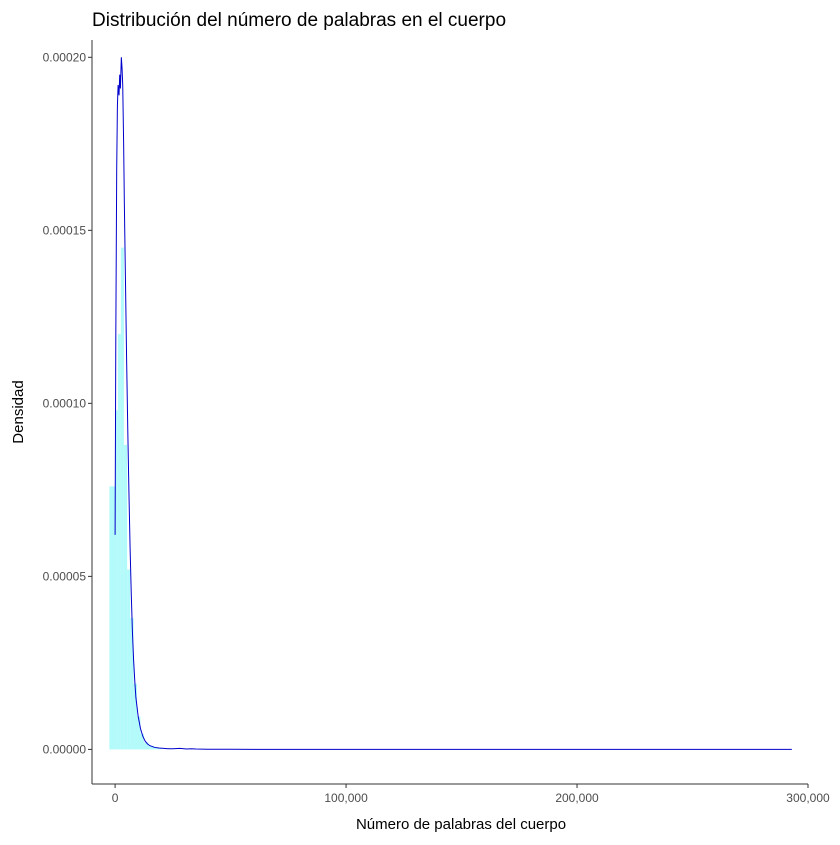 The height and width of the screenshot is (845, 840). Describe the element at coordinates (577, 798) in the screenshot. I see `x-tick-label-2: 200,000` at that location.